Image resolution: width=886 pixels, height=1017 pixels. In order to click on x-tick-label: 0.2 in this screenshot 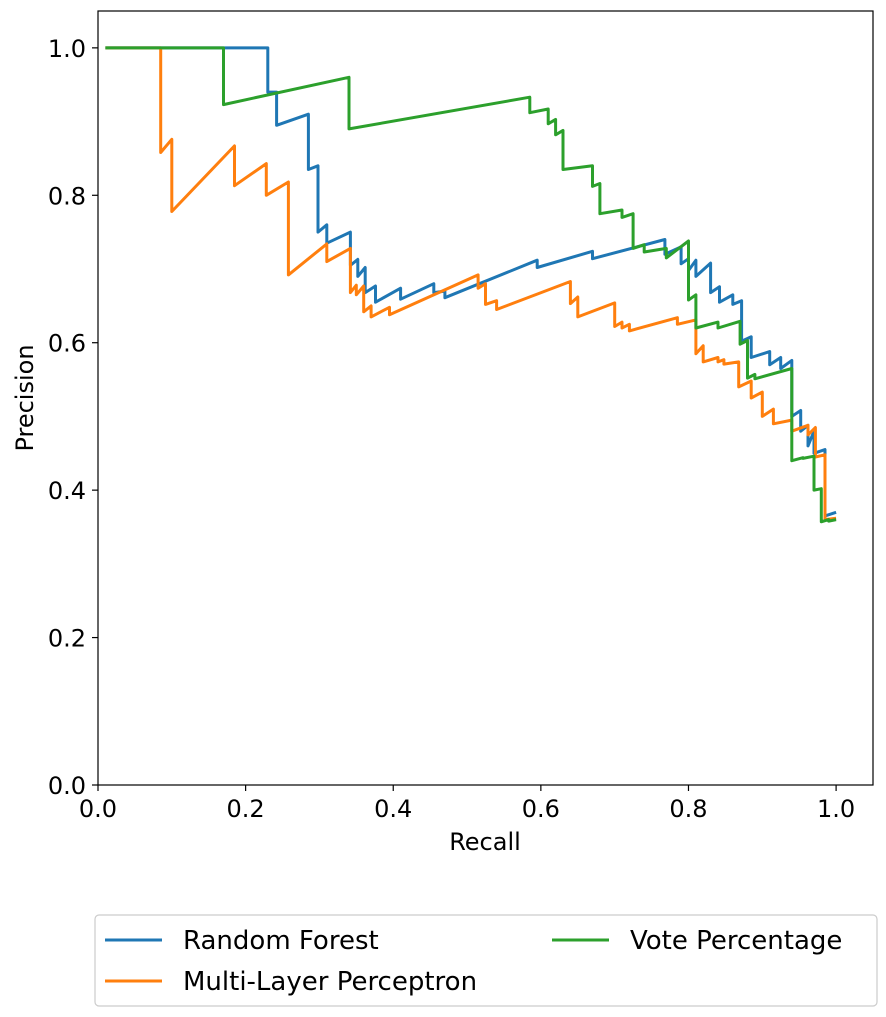, I will do `click(246, 809)`.